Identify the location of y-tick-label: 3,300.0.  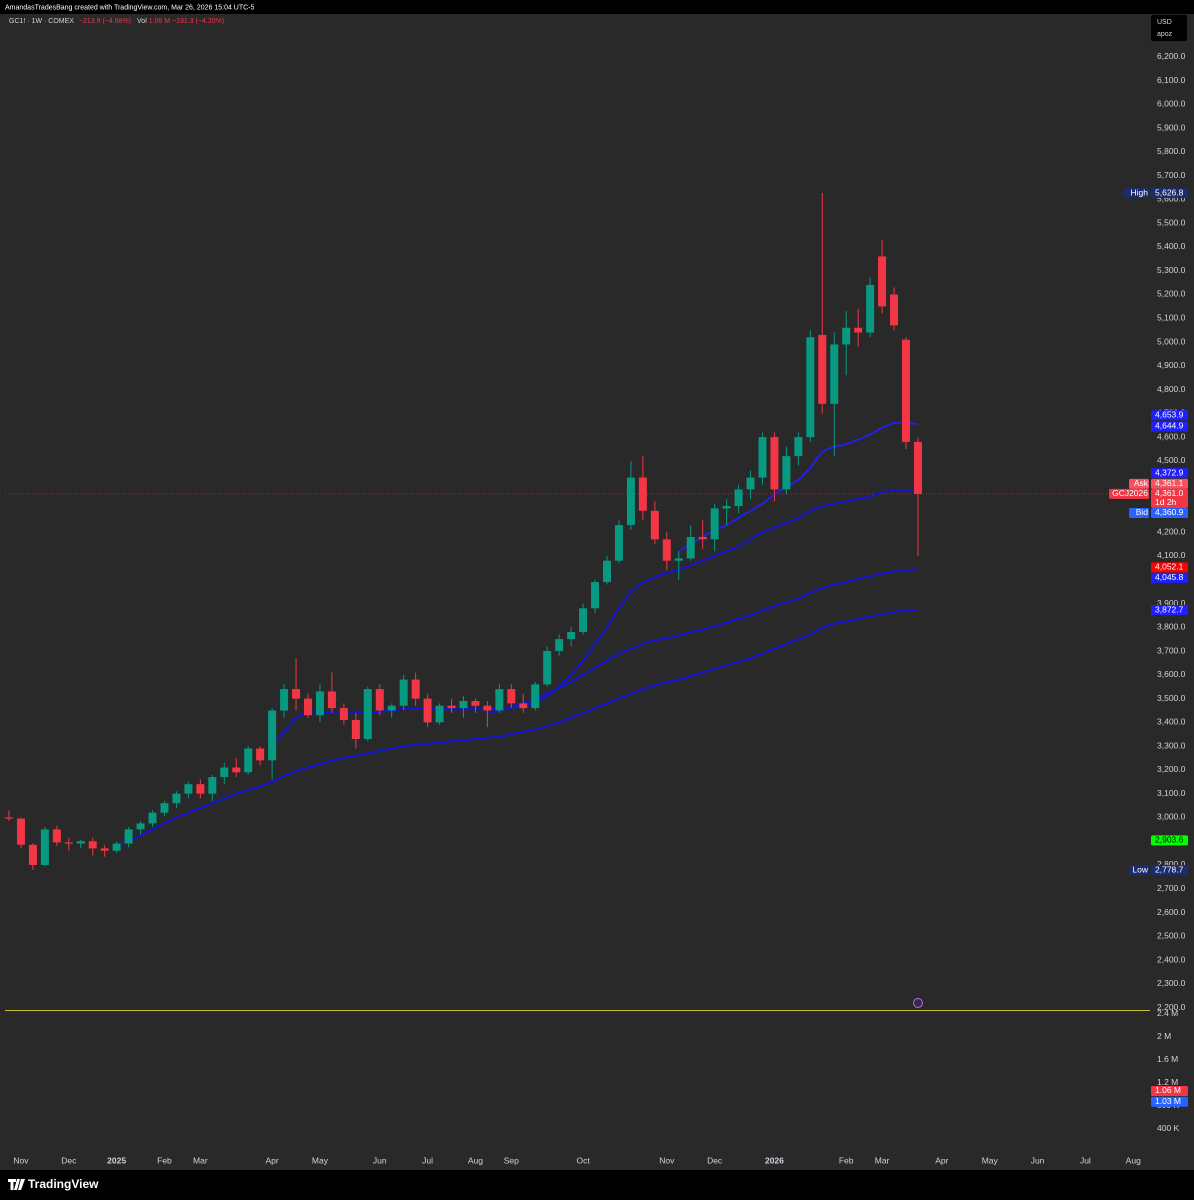
(1171, 745).